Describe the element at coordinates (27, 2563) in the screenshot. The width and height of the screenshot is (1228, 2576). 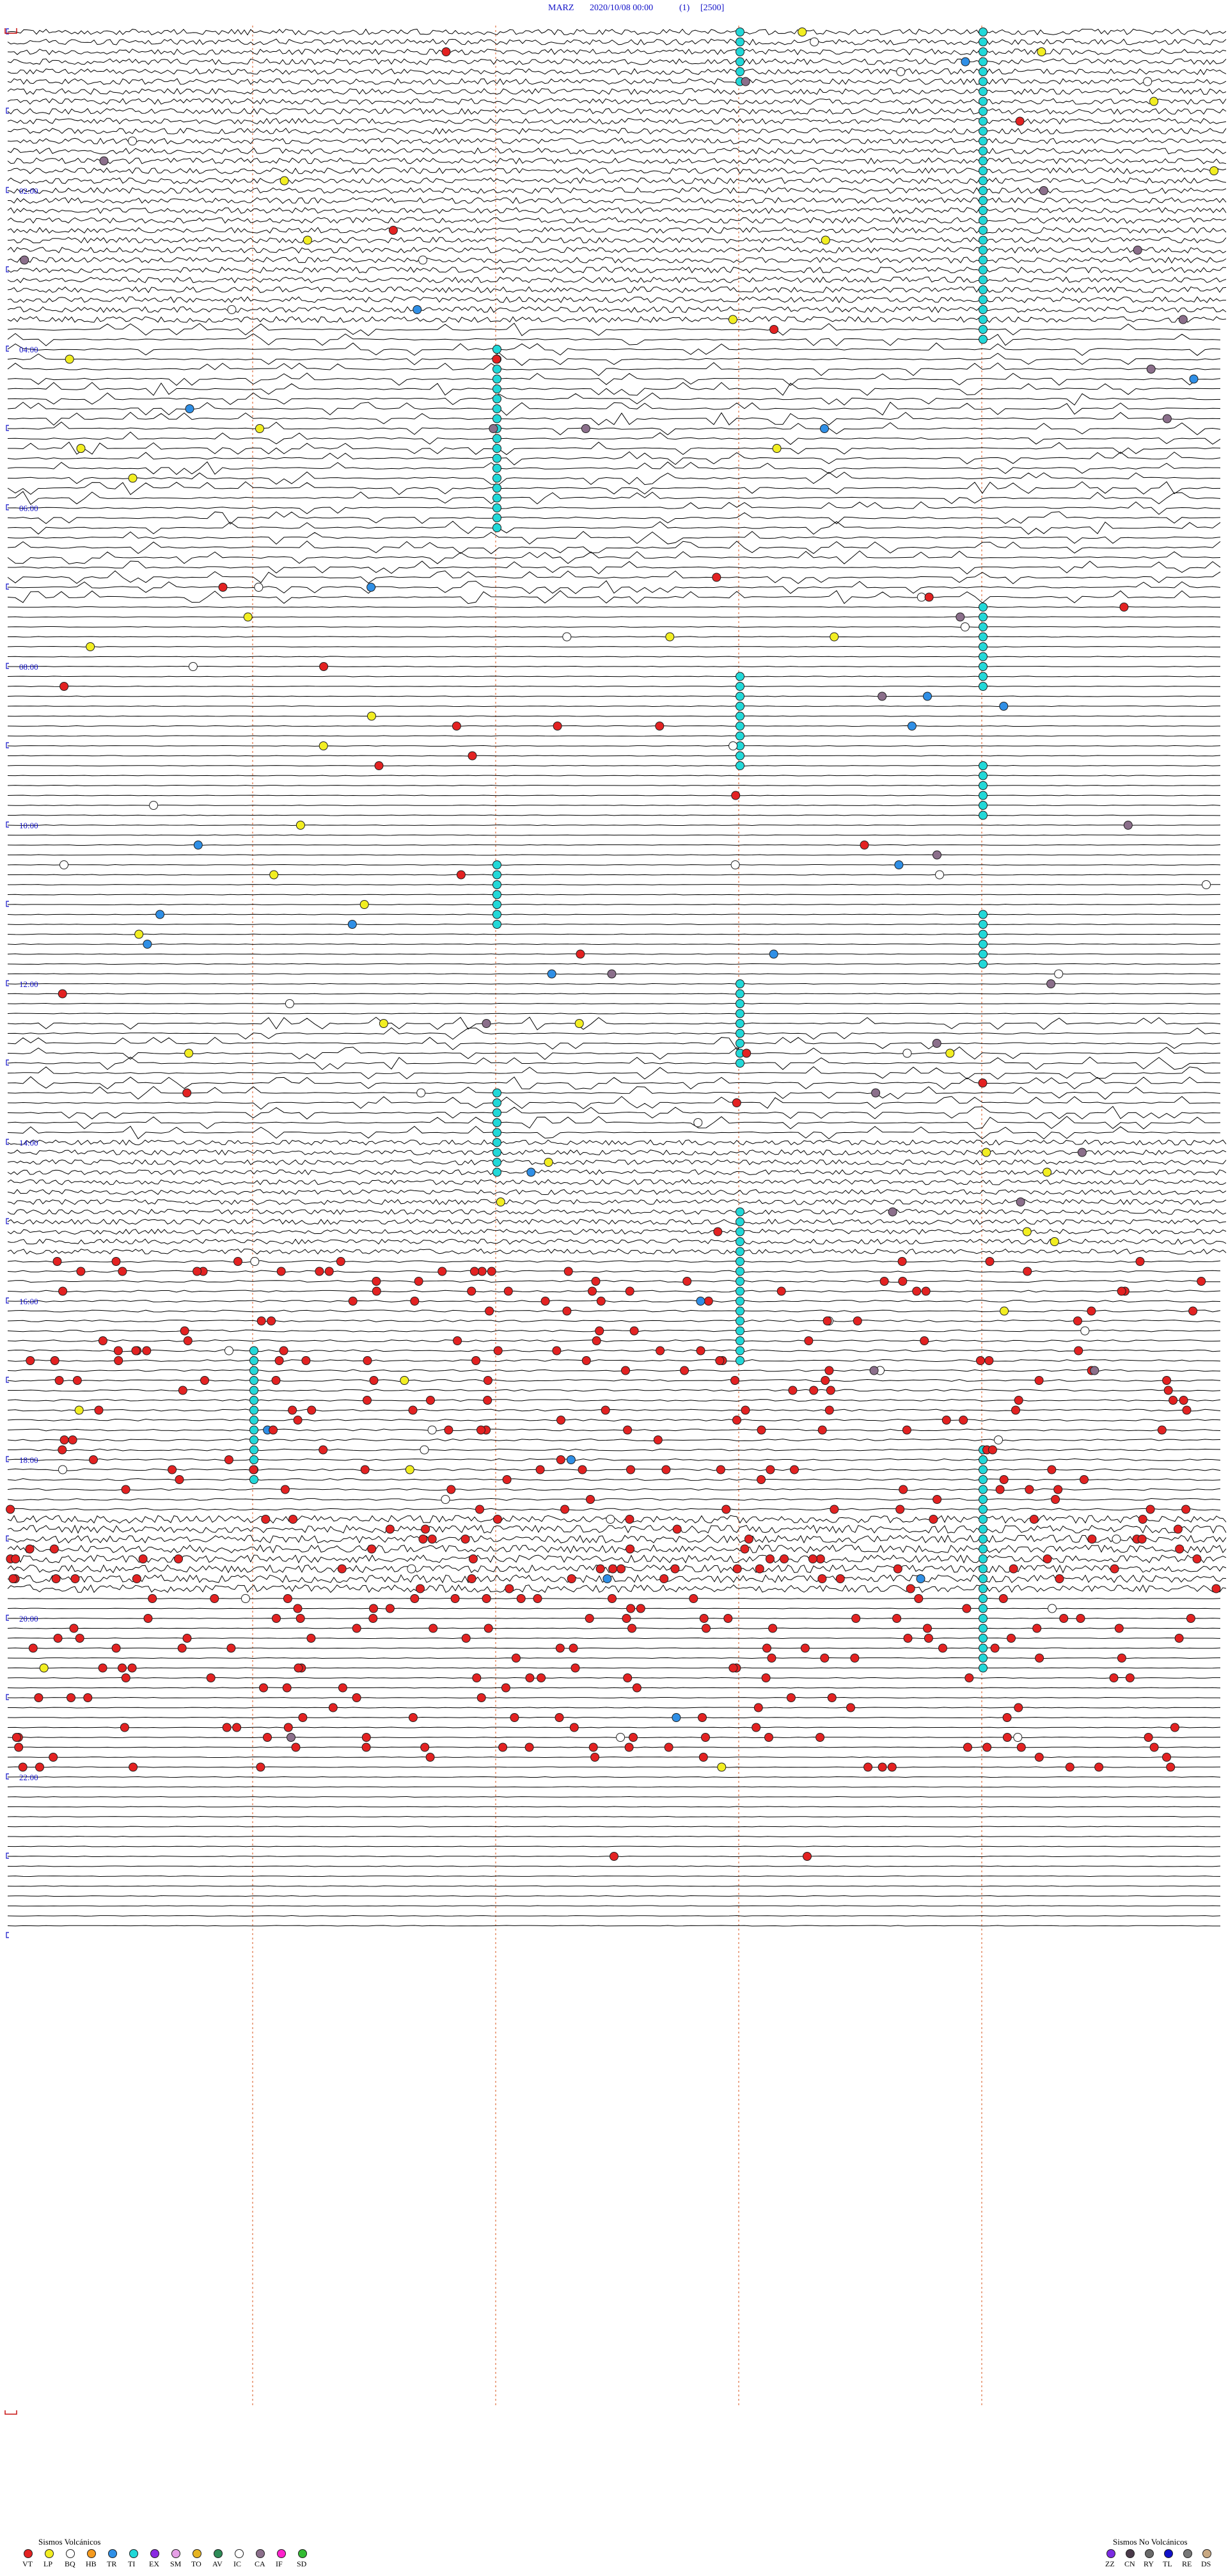
I see `legend-label-vt: VT` at that location.